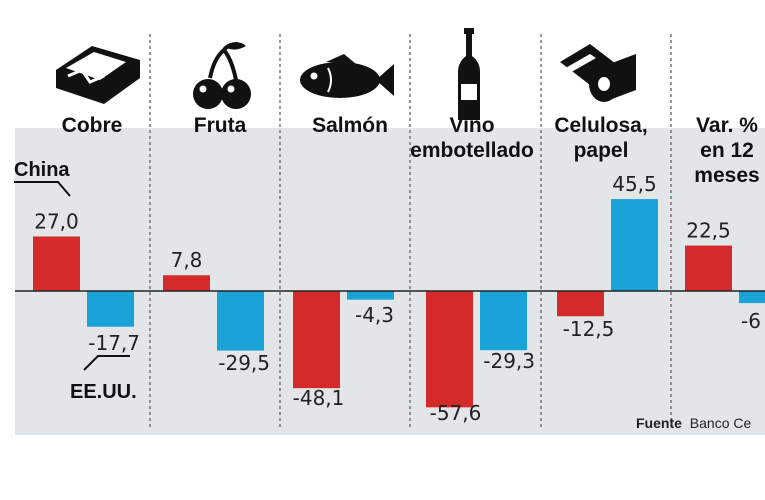  What do you see at coordinates (98, 75) in the screenshot?
I see `copper-icon` at bounding box center [98, 75].